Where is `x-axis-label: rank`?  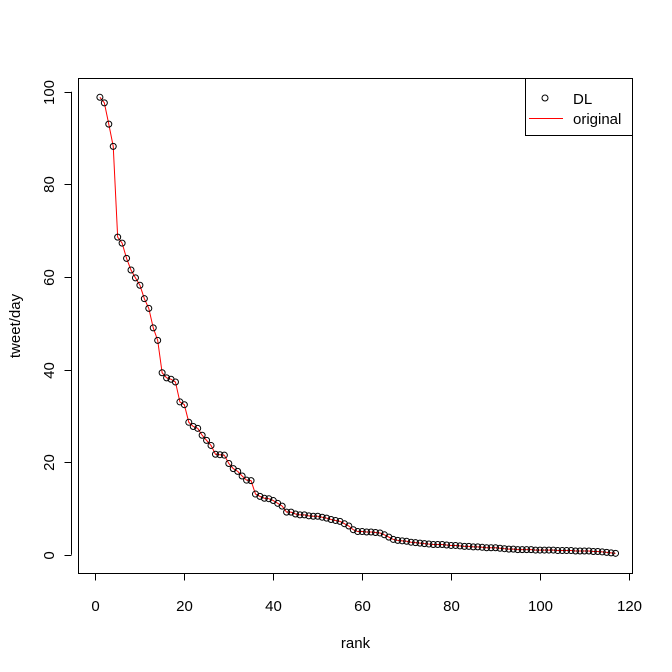
x-axis-label: rank is located at coordinates (356, 643).